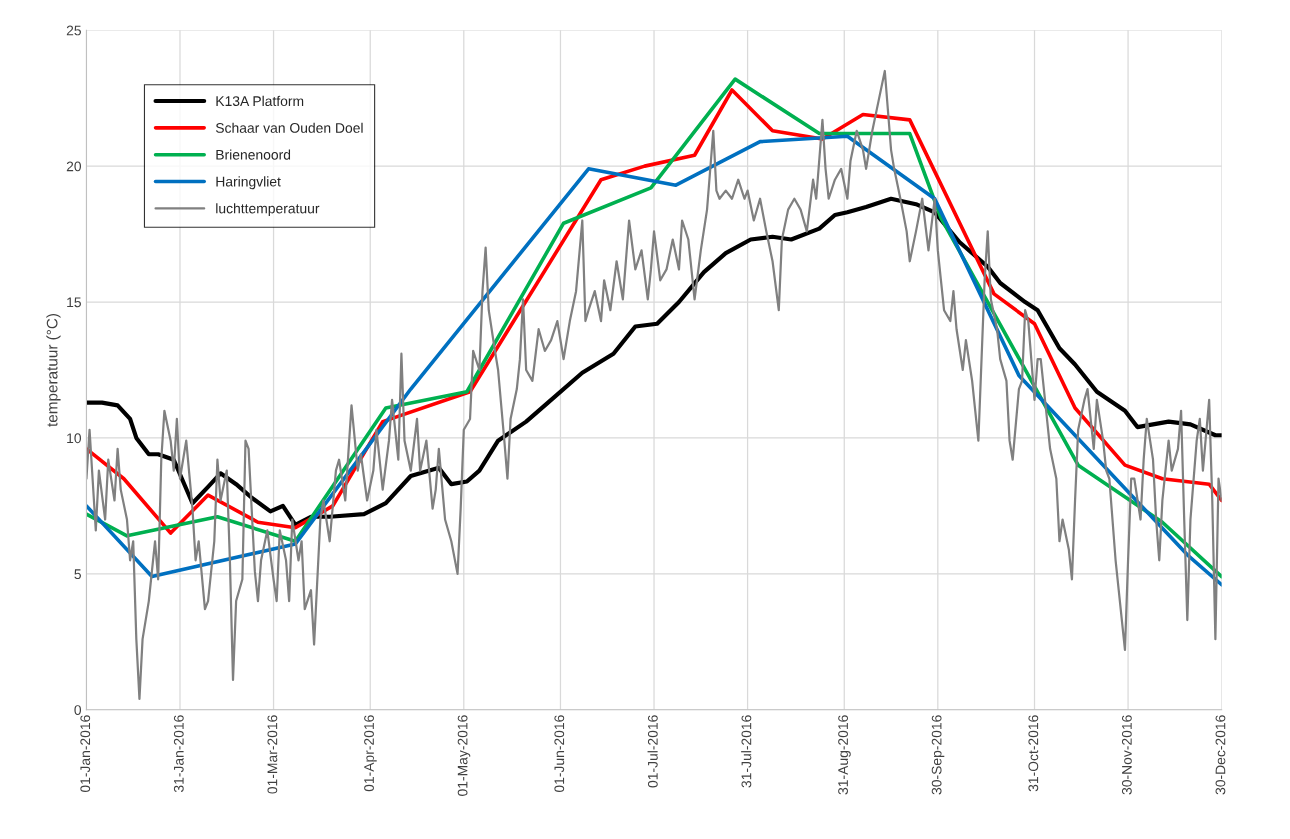 The height and width of the screenshot is (839, 1290). I want to click on x-tick-label: 31-Jul-2016, so click(746, 751).